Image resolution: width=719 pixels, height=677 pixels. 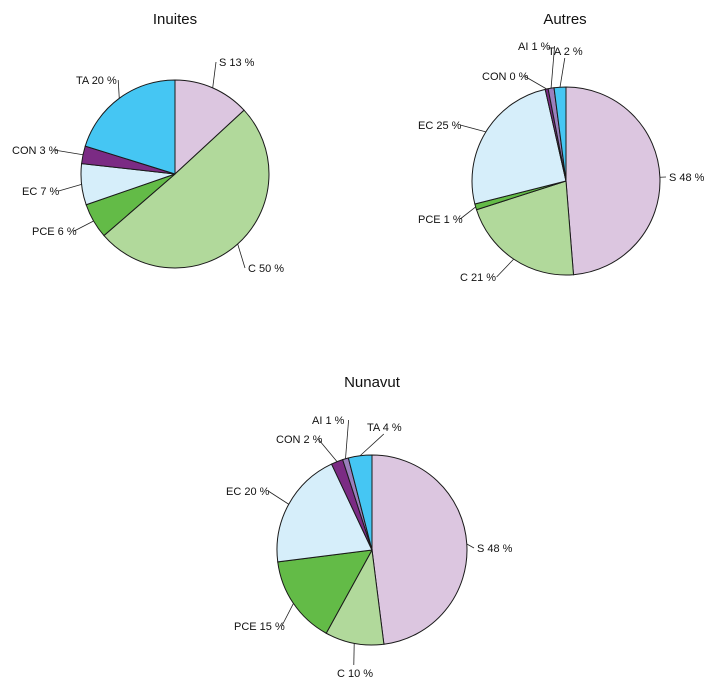 What do you see at coordinates (564, 19) in the screenshot?
I see `chart-title: Autres` at bounding box center [564, 19].